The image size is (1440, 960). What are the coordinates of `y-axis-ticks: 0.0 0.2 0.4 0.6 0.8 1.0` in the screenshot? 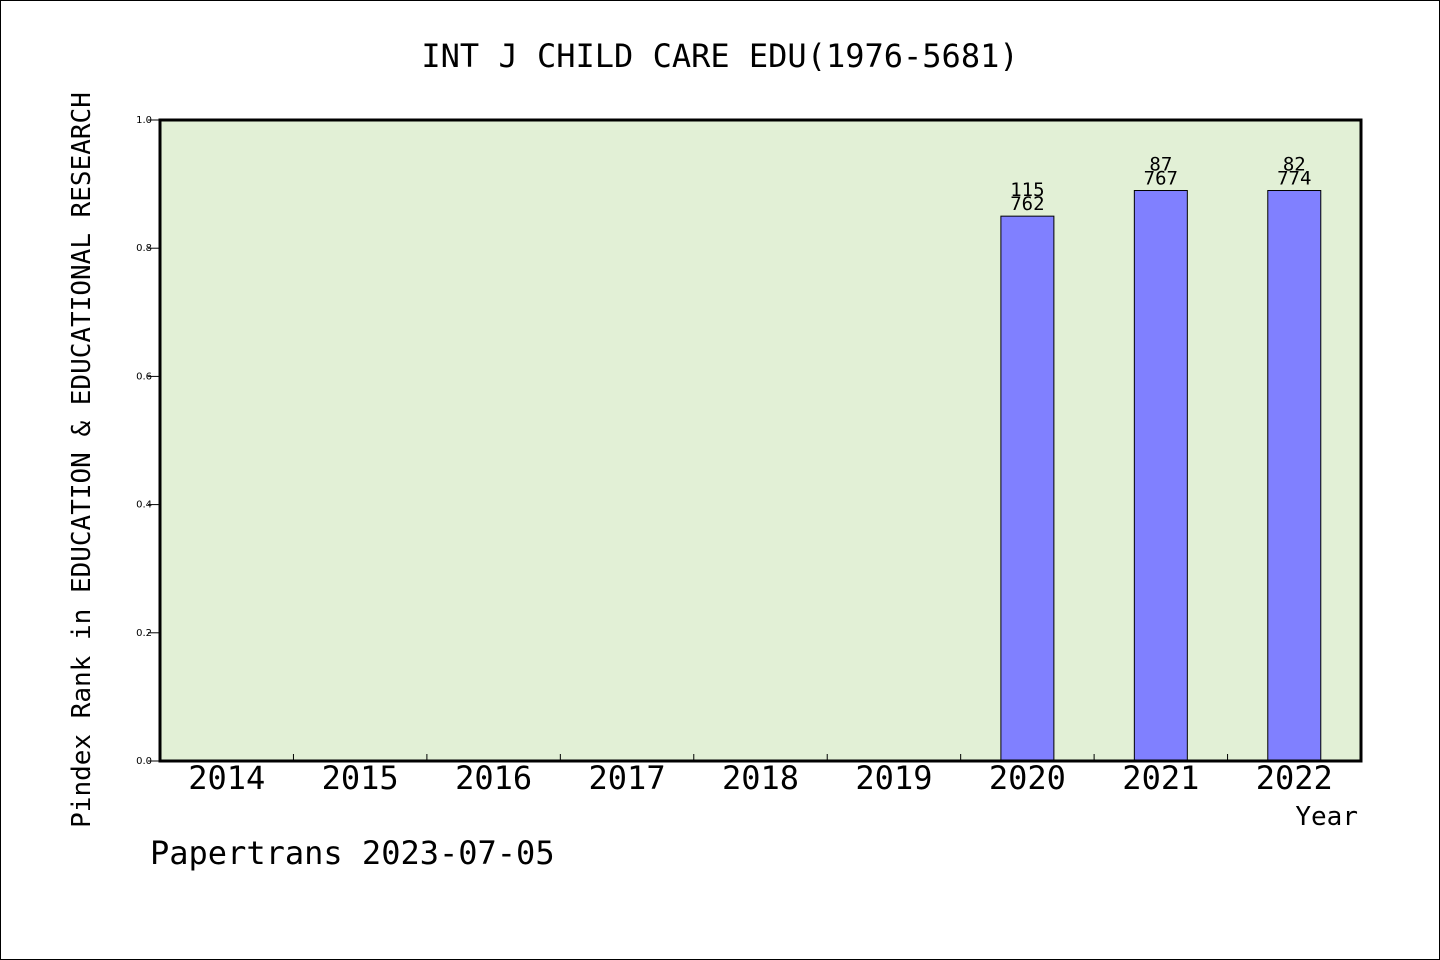 It's located at (148, 441).